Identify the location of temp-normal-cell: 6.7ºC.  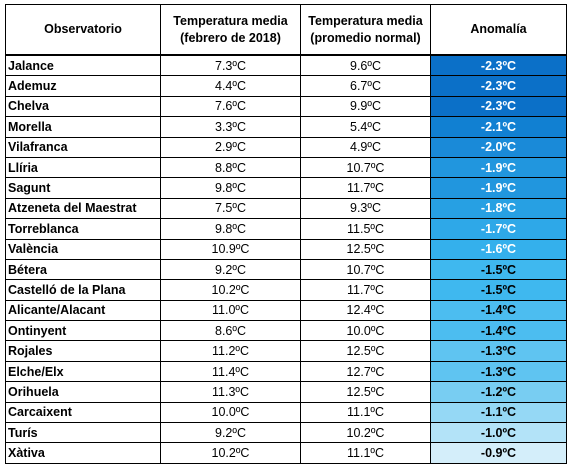
(365, 86).